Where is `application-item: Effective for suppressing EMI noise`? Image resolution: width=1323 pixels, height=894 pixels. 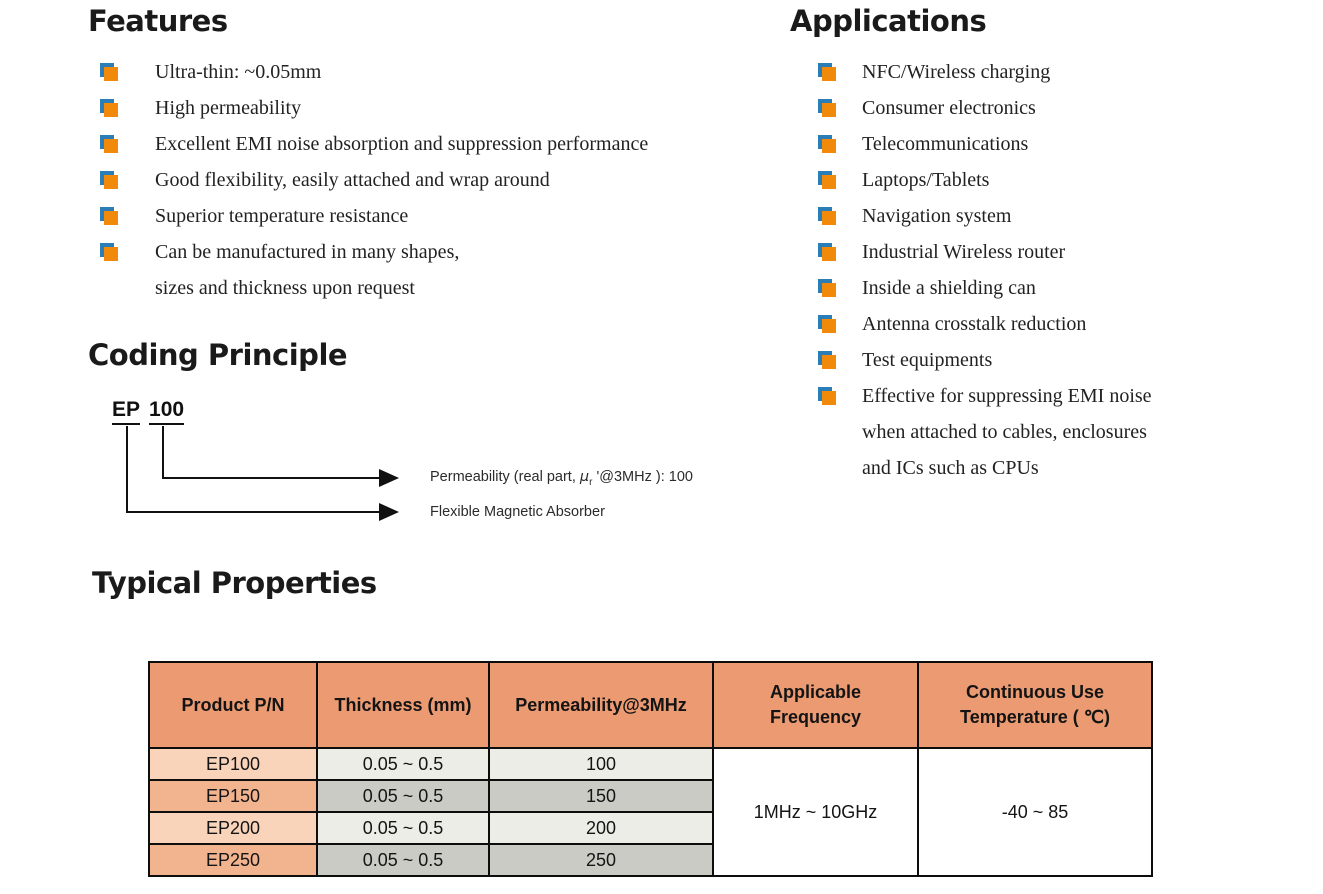 application-item: Effective for suppressing EMI noise is located at coordinates (971, 396).